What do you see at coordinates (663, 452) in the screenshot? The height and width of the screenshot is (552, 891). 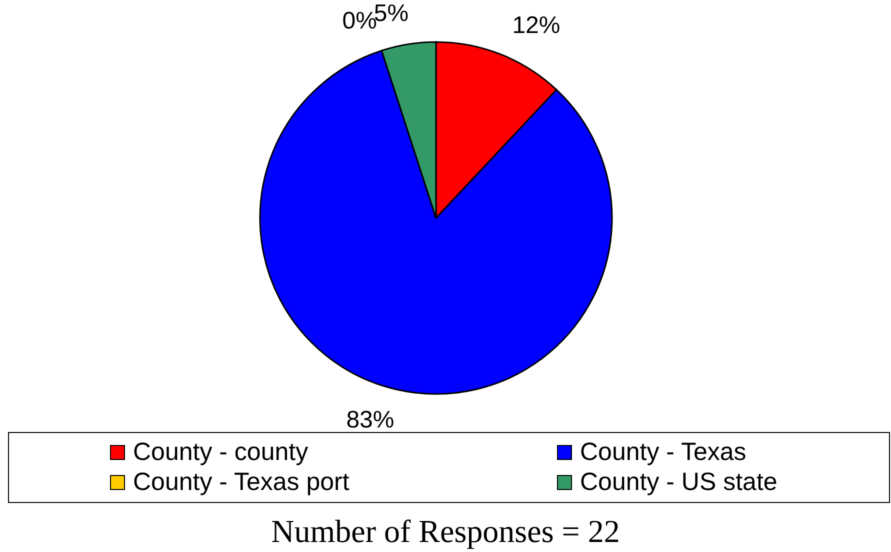 I see `legend-label: County - Texas` at bounding box center [663, 452].